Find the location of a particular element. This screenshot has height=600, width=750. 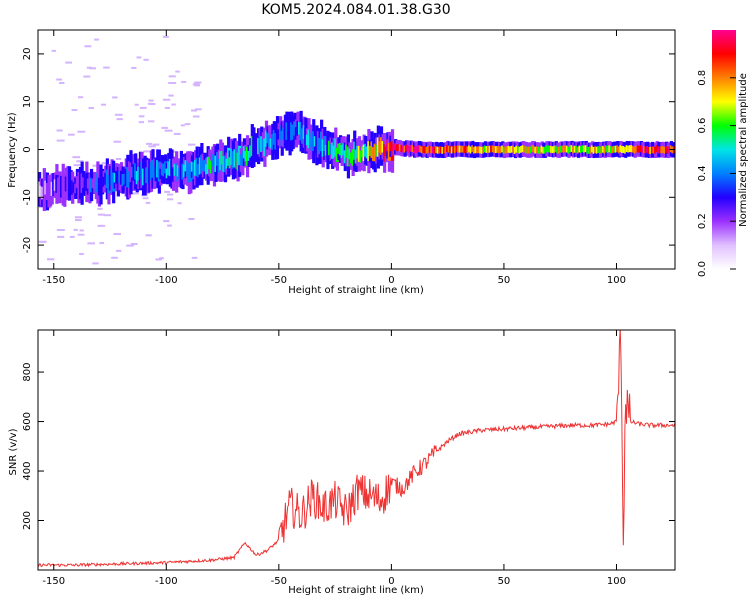

x-tick-label: 100 is located at coordinates (616, 280).